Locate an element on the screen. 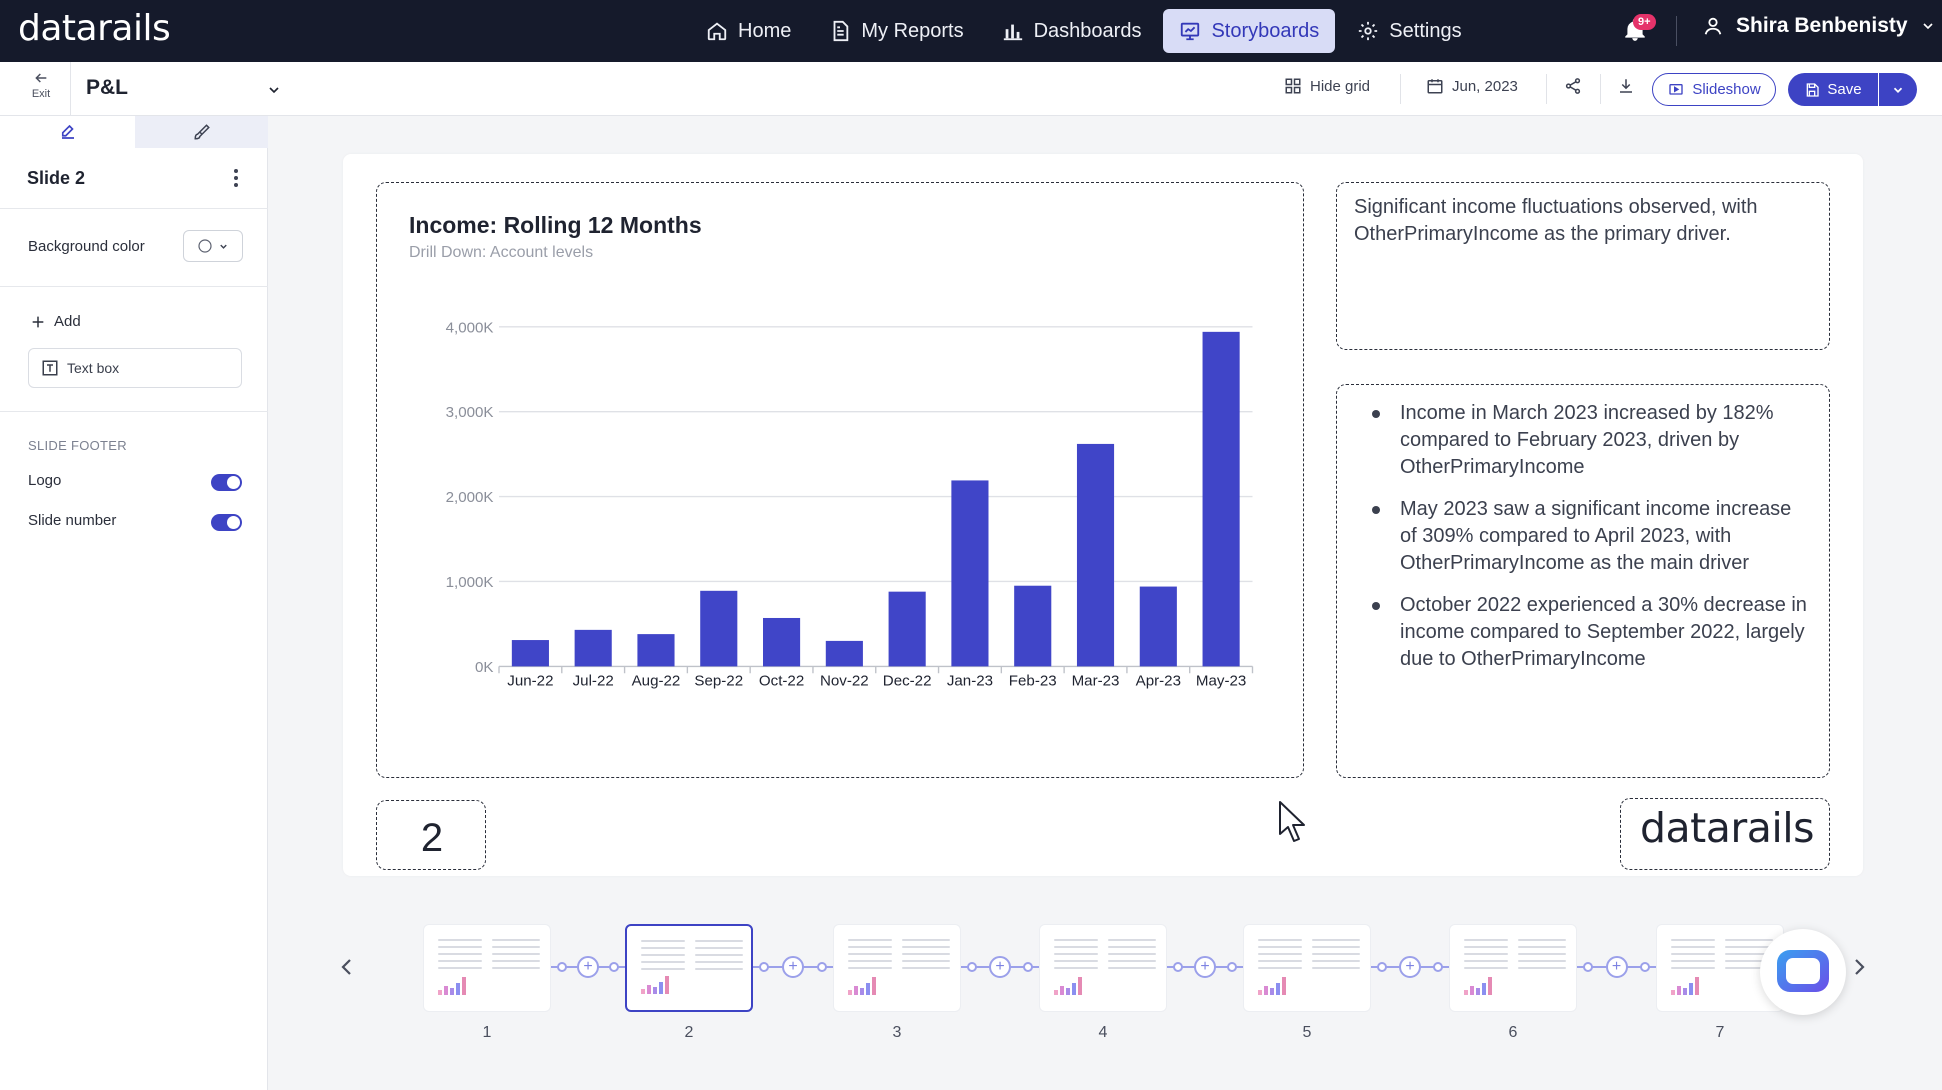  nav-home: Home is located at coordinates (748, 31).